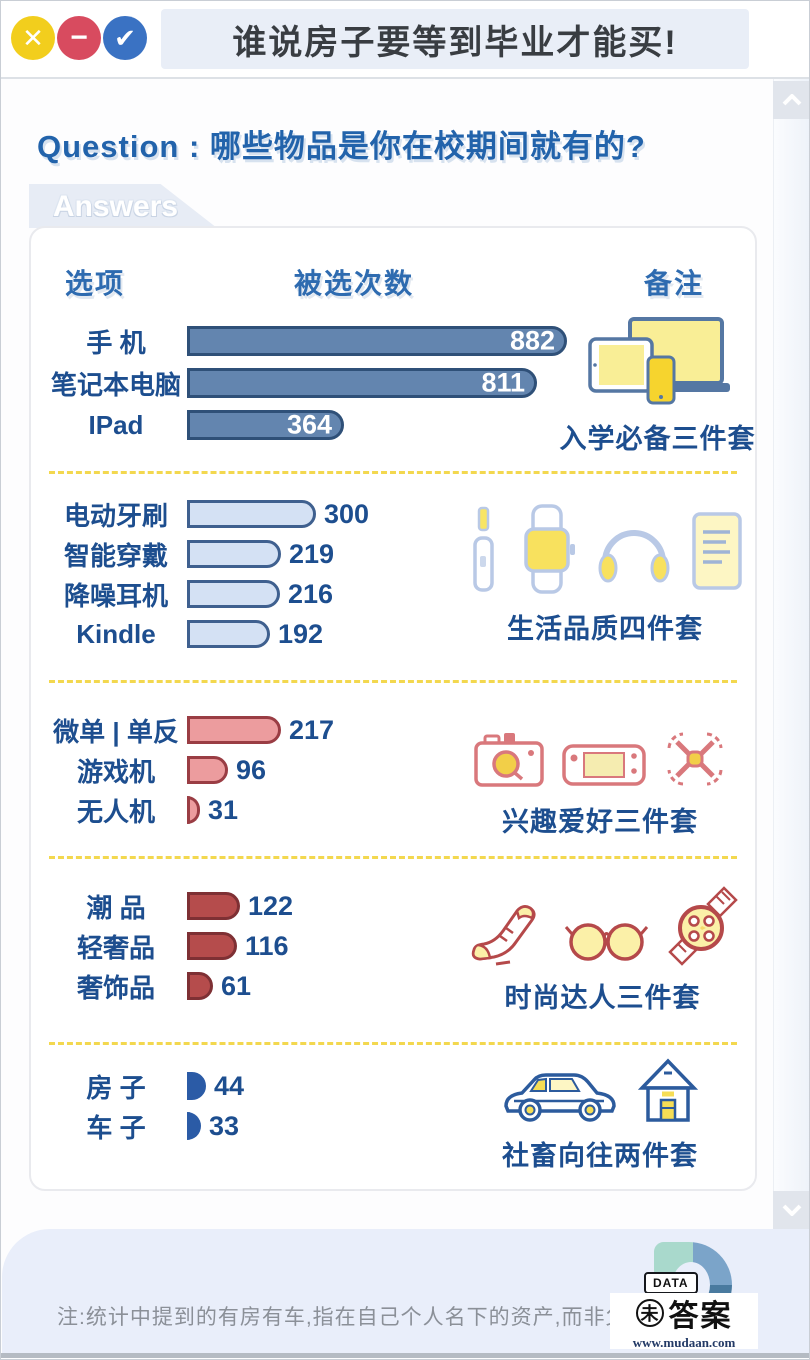 This screenshot has height=1360, width=810. I want to click on scroll-down-button, so click(791, 1210).